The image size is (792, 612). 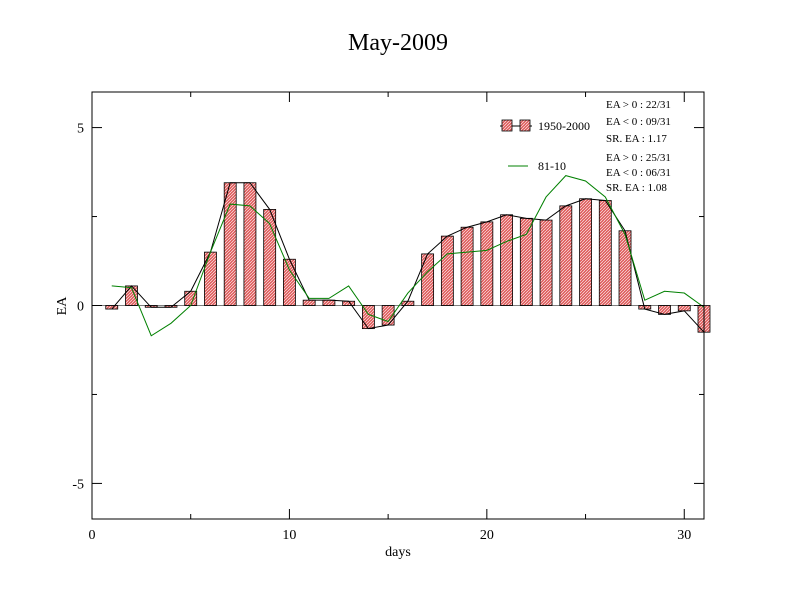 I want to click on chart-title: May-2009, so click(x=398, y=43).